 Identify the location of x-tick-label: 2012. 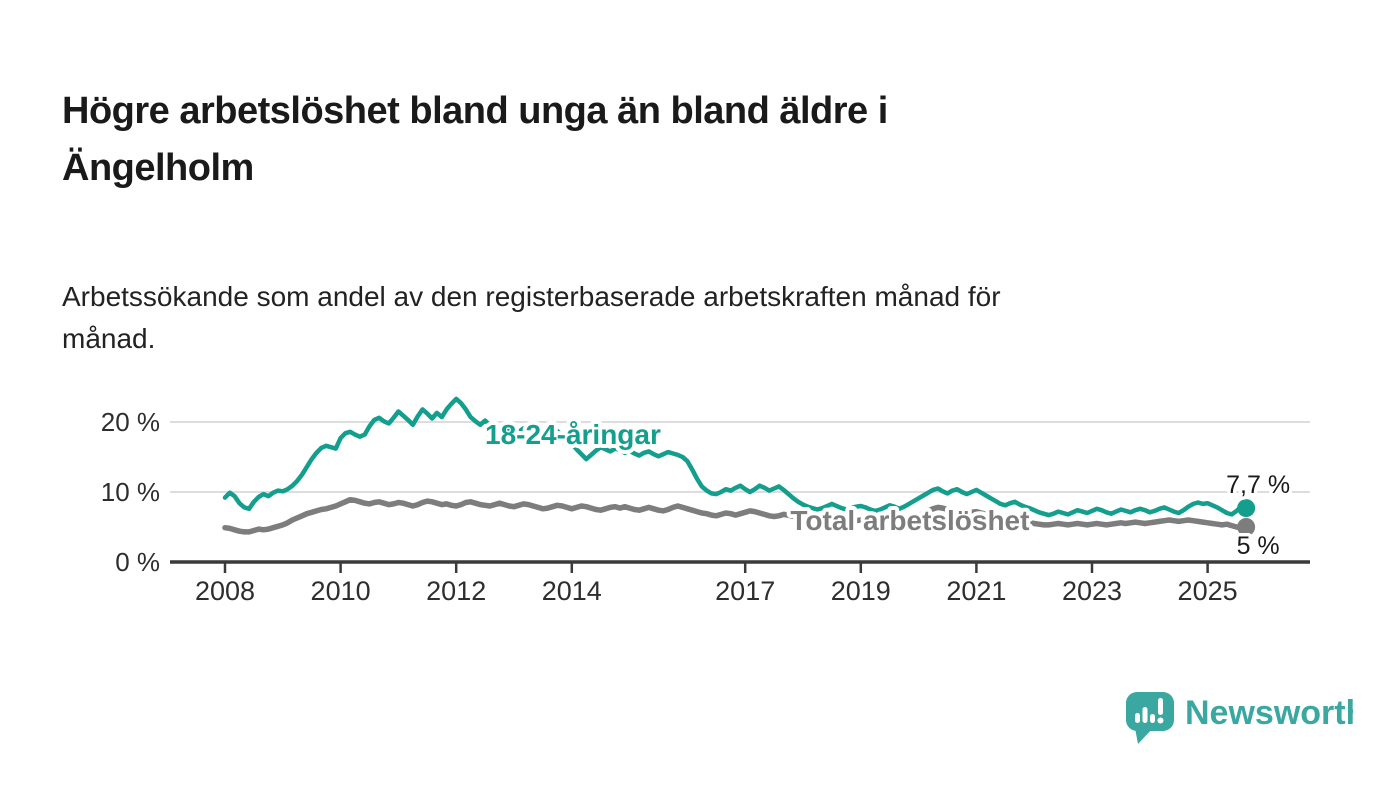
(456, 591).